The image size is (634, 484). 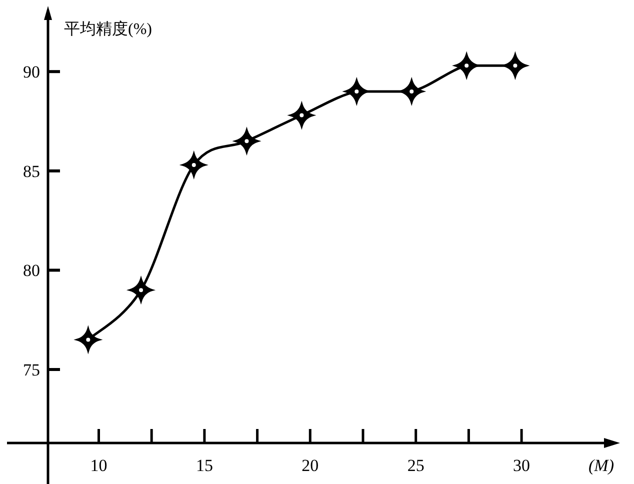 What do you see at coordinates (310, 465) in the screenshot?
I see `x-tick-label: 20` at bounding box center [310, 465].